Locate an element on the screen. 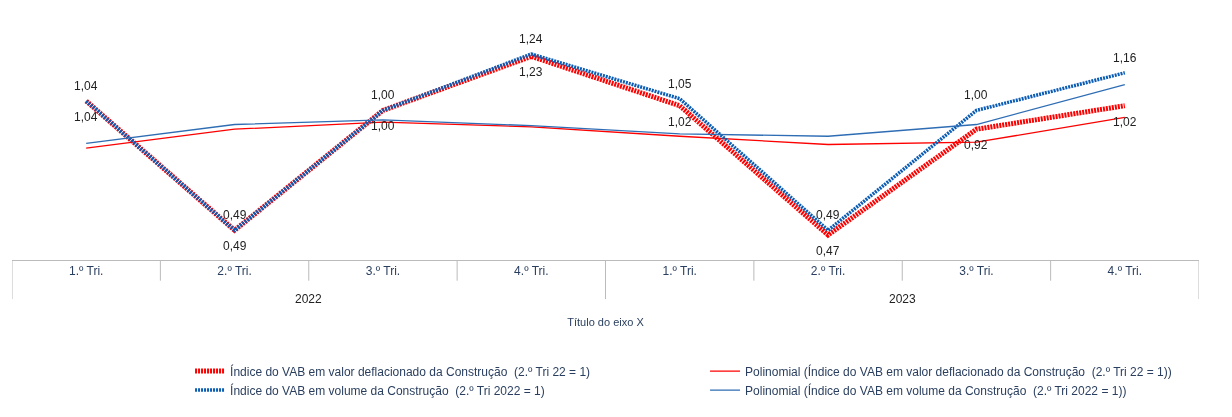  data-label: 1,16 is located at coordinates (1125, 58).